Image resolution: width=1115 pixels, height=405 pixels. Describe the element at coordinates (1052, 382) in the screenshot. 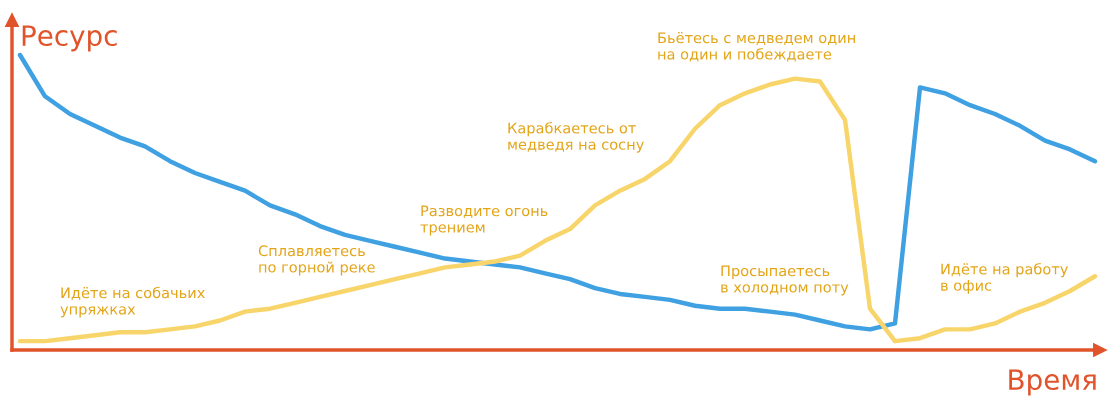

I see `x-axis-title: Время` at that location.